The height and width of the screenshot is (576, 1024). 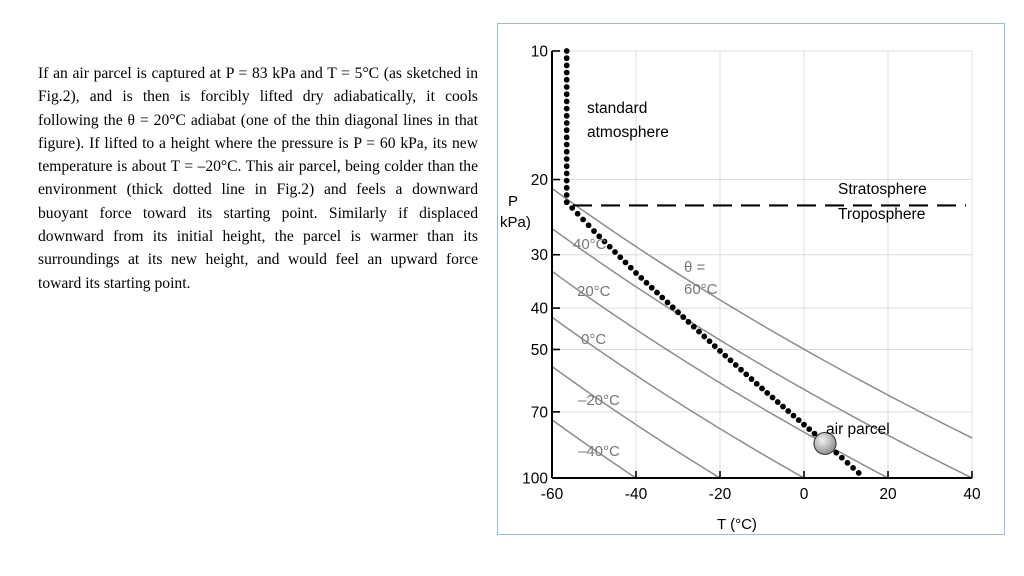 What do you see at coordinates (720, 494) in the screenshot?
I see `x-tick-label: -20` at bounding box center [720, 494].